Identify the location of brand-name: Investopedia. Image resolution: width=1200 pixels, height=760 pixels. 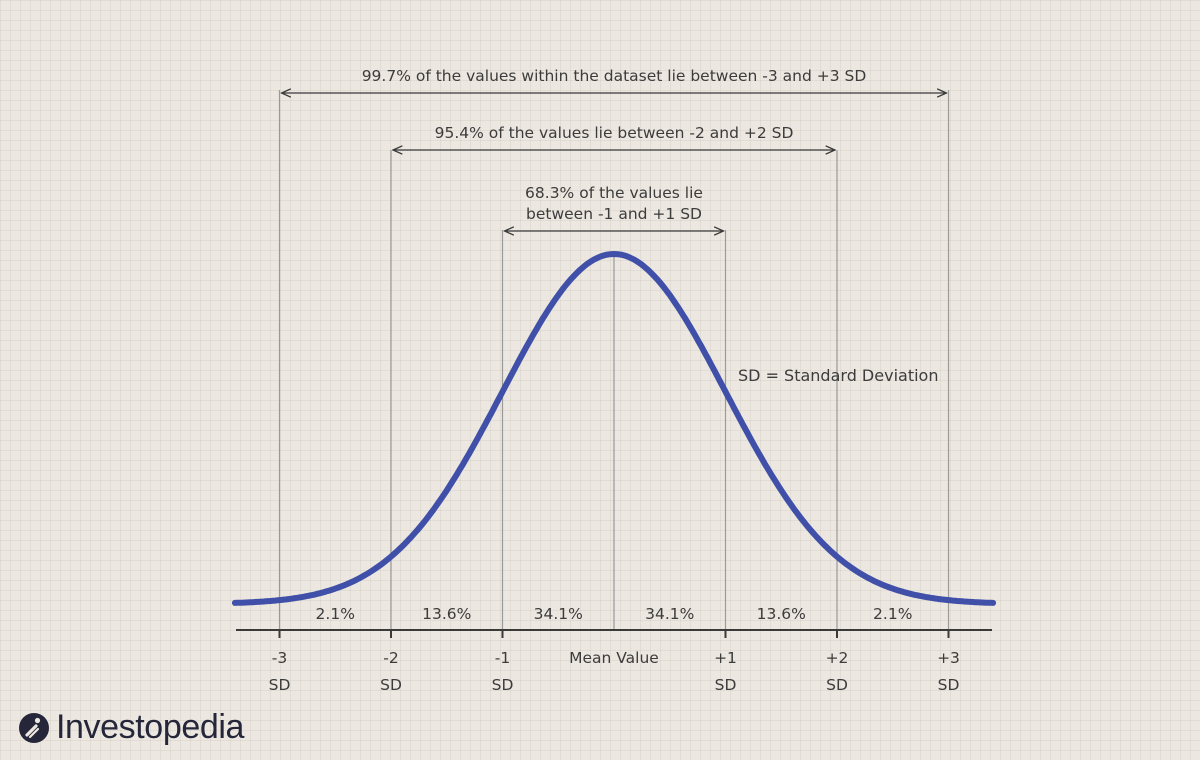
(150, 727).